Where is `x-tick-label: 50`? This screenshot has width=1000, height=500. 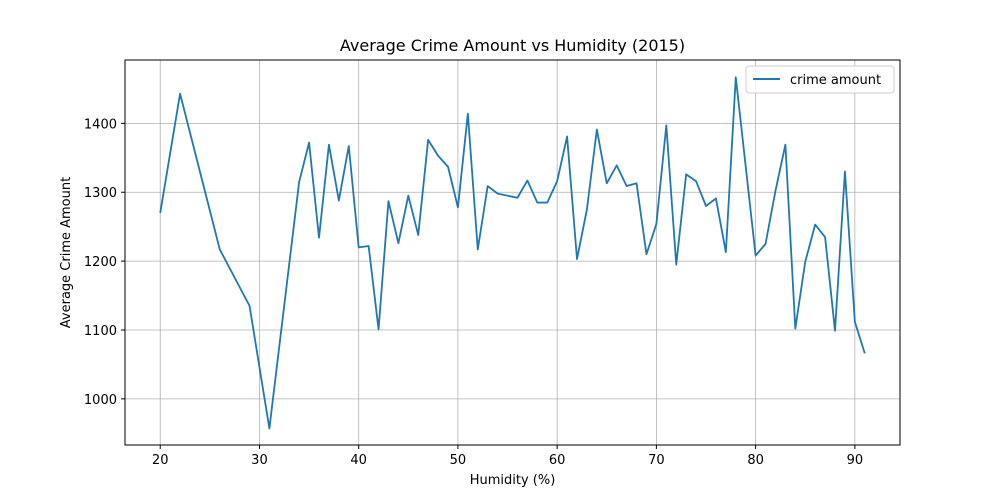 x-tick-label: 50 is located at coordinates (458, 460).